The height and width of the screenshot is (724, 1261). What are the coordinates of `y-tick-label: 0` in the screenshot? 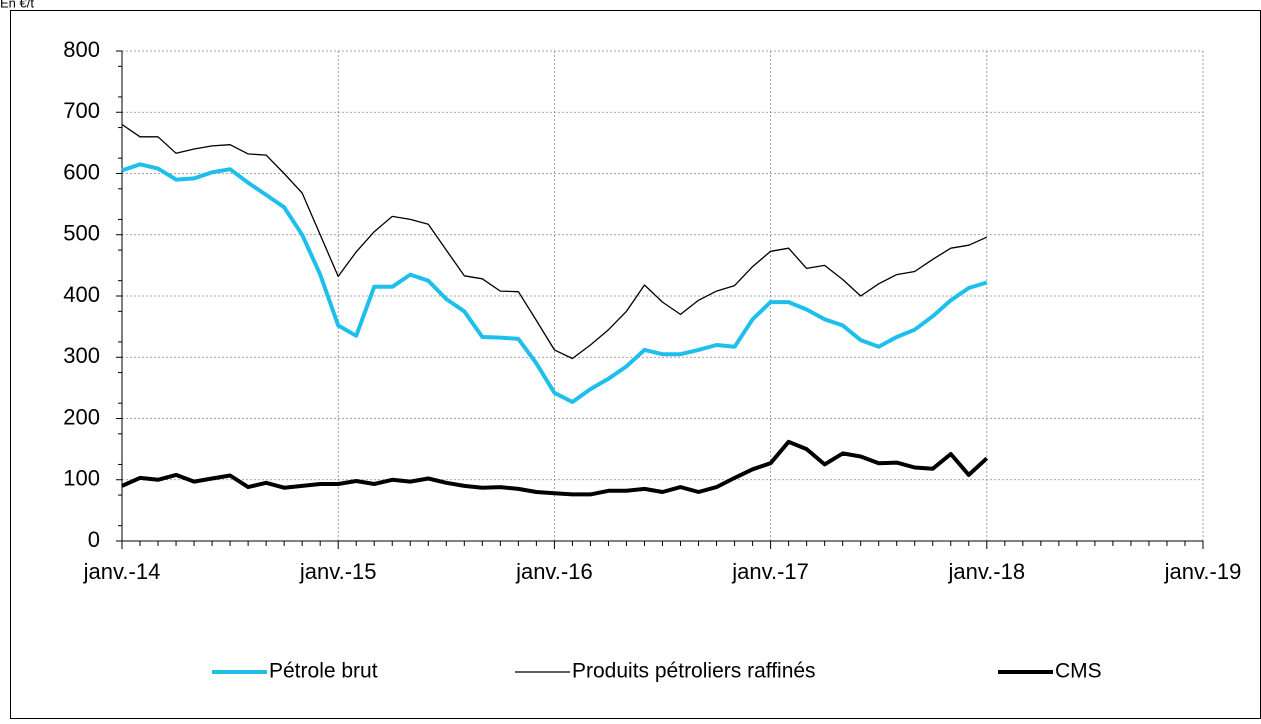 It's located at (94, 539).